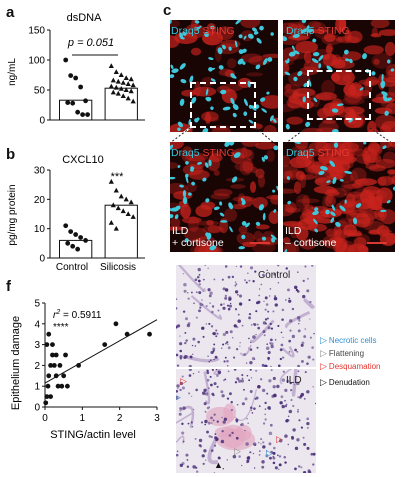 This screenshot has width=402, height=477. Describe the element at coordinates (178, 397) in the screenshot. I see `necrotic-arrow-icon: ▷` at that location.